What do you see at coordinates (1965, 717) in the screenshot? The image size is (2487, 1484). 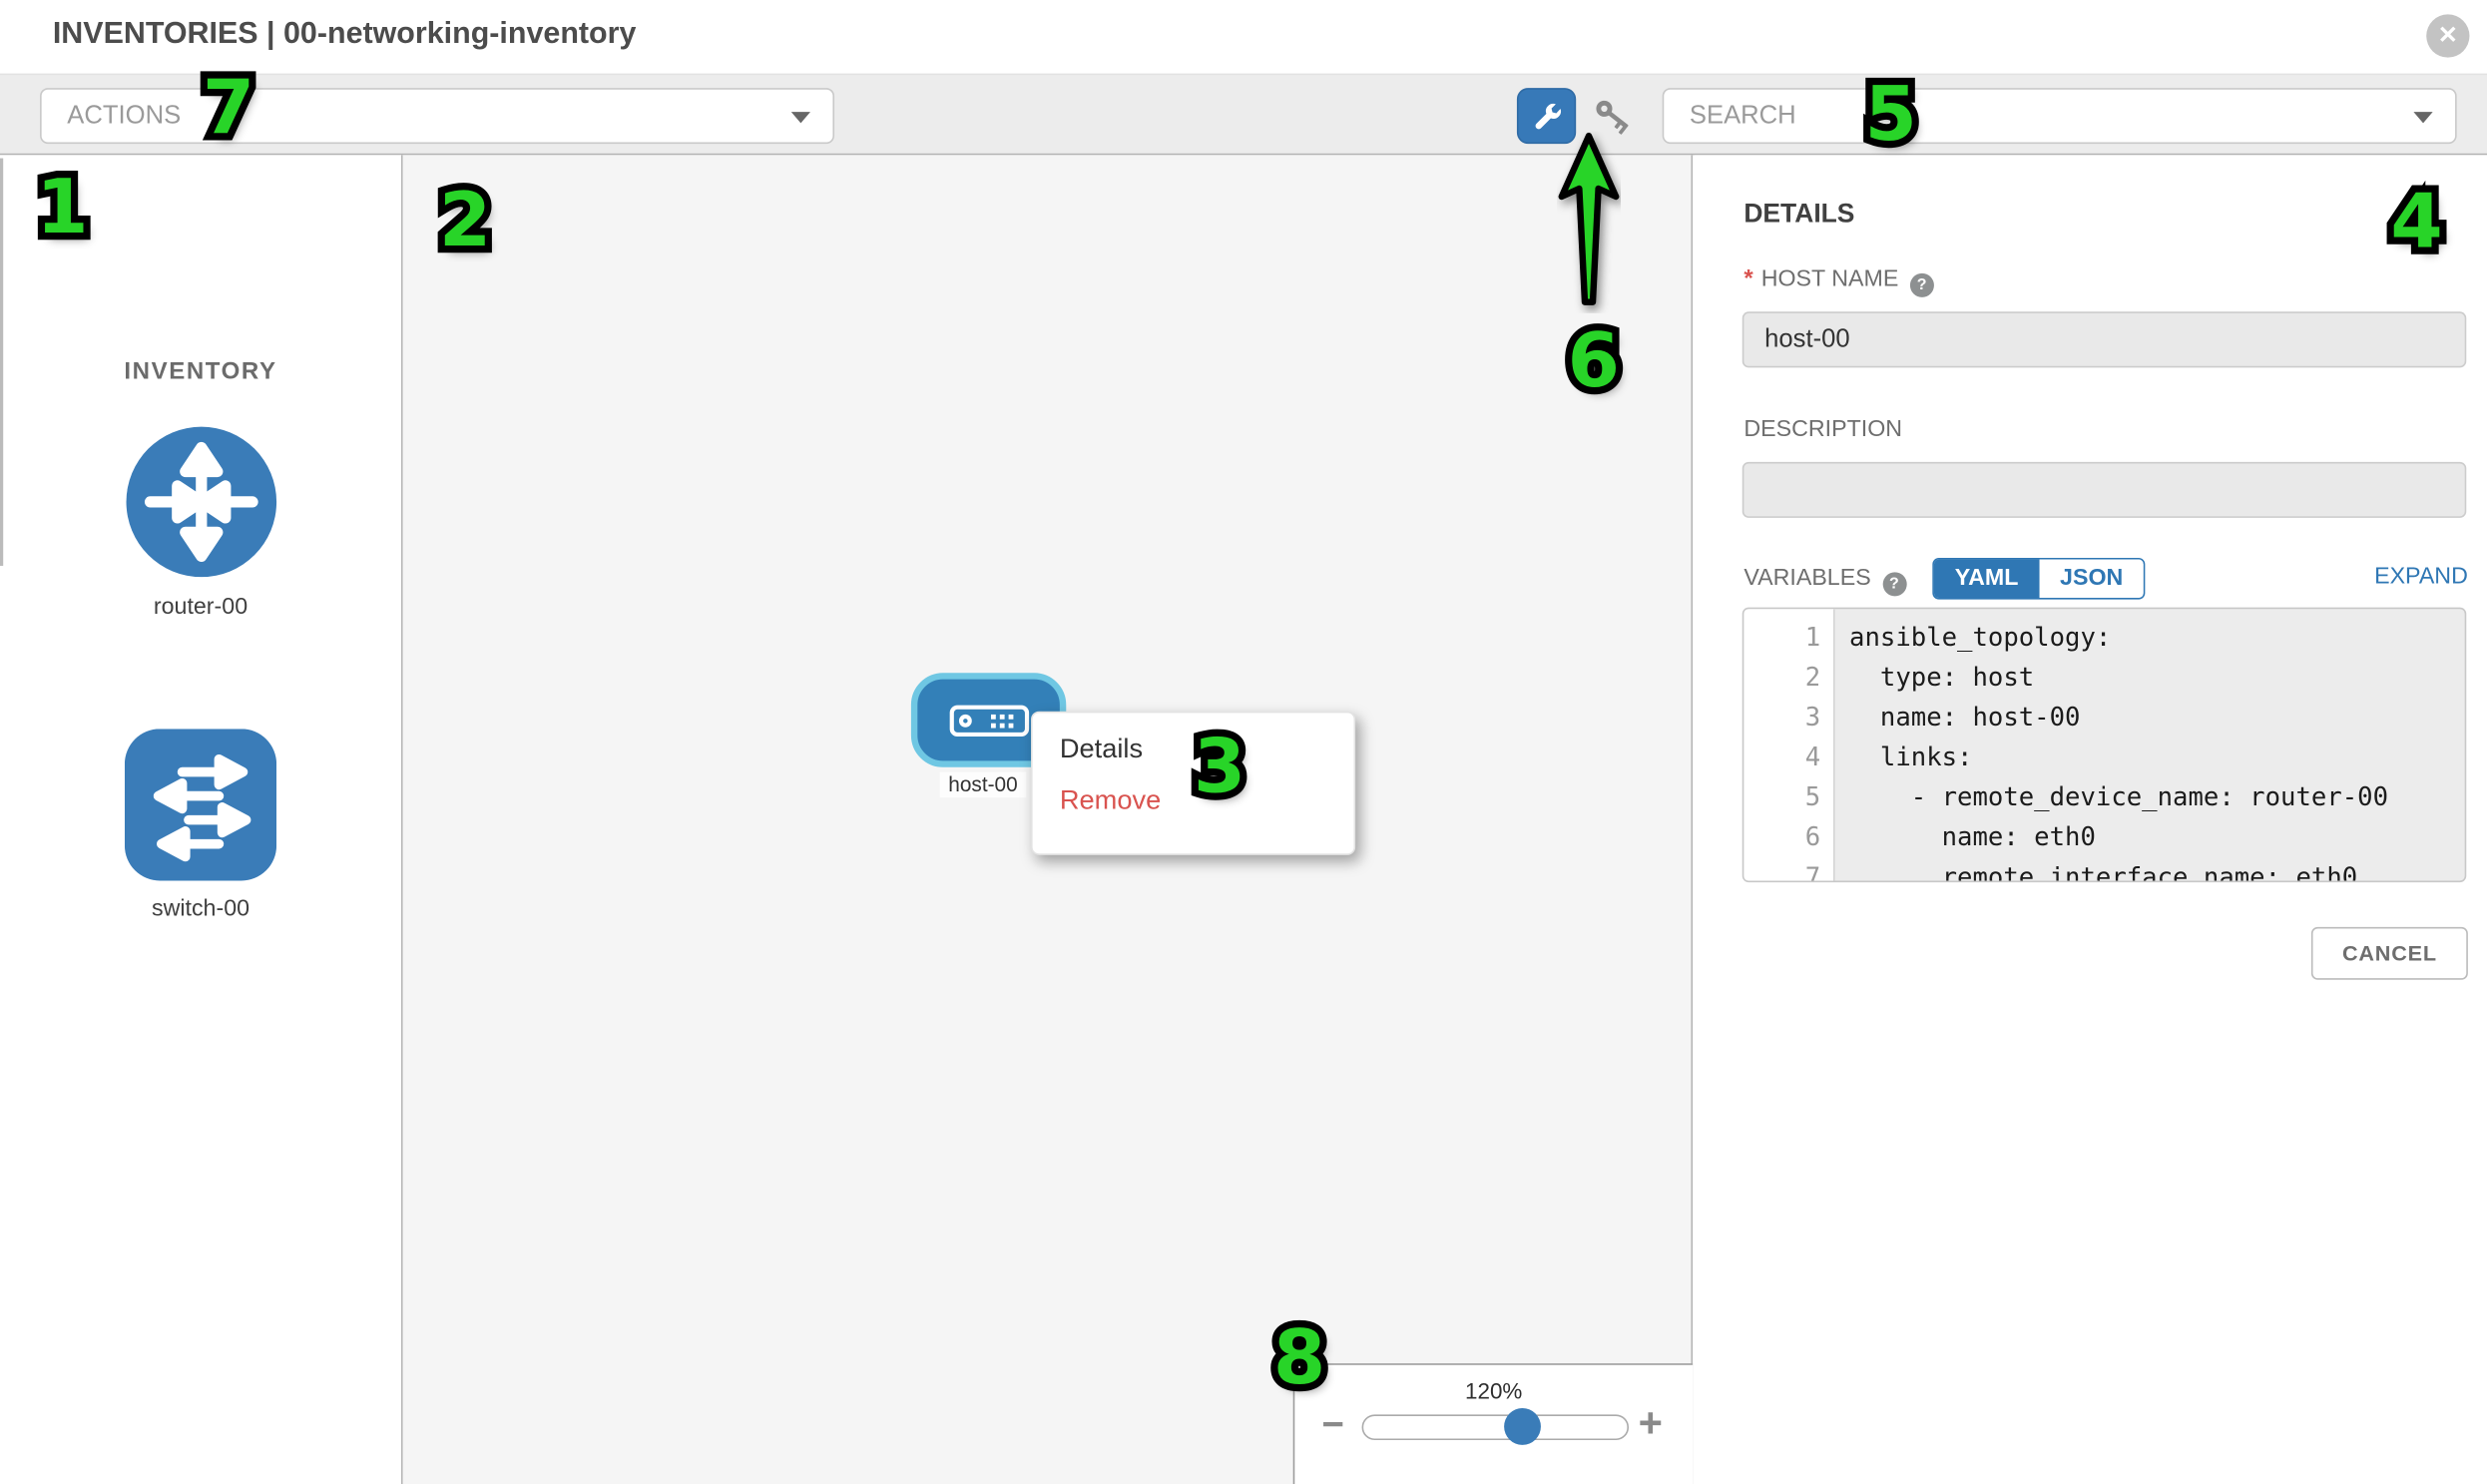 I see `code-line: name: host-00` at bounding box center [1965, 717].